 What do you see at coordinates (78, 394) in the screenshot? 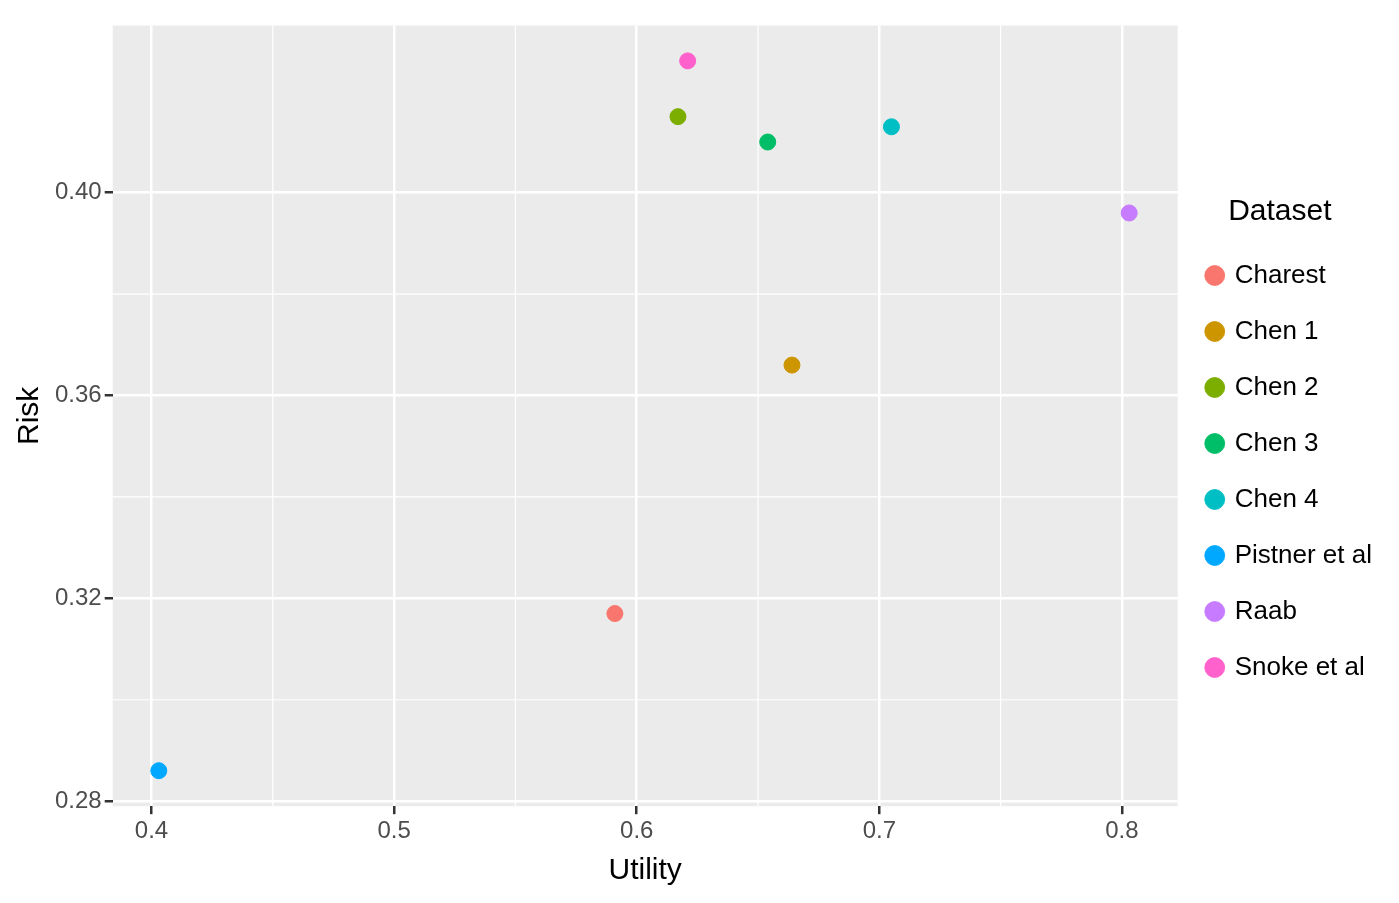
I see `y-tick-label: 0.36` at bounding box center [78, 394].